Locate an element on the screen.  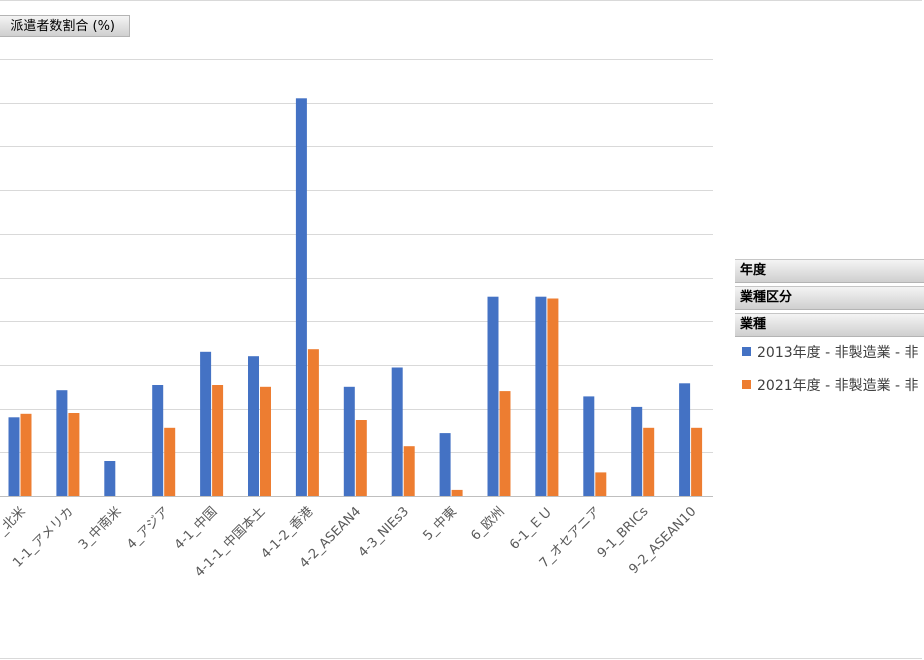
x-tick-label: _北米 is located at coordinates (14, 521).